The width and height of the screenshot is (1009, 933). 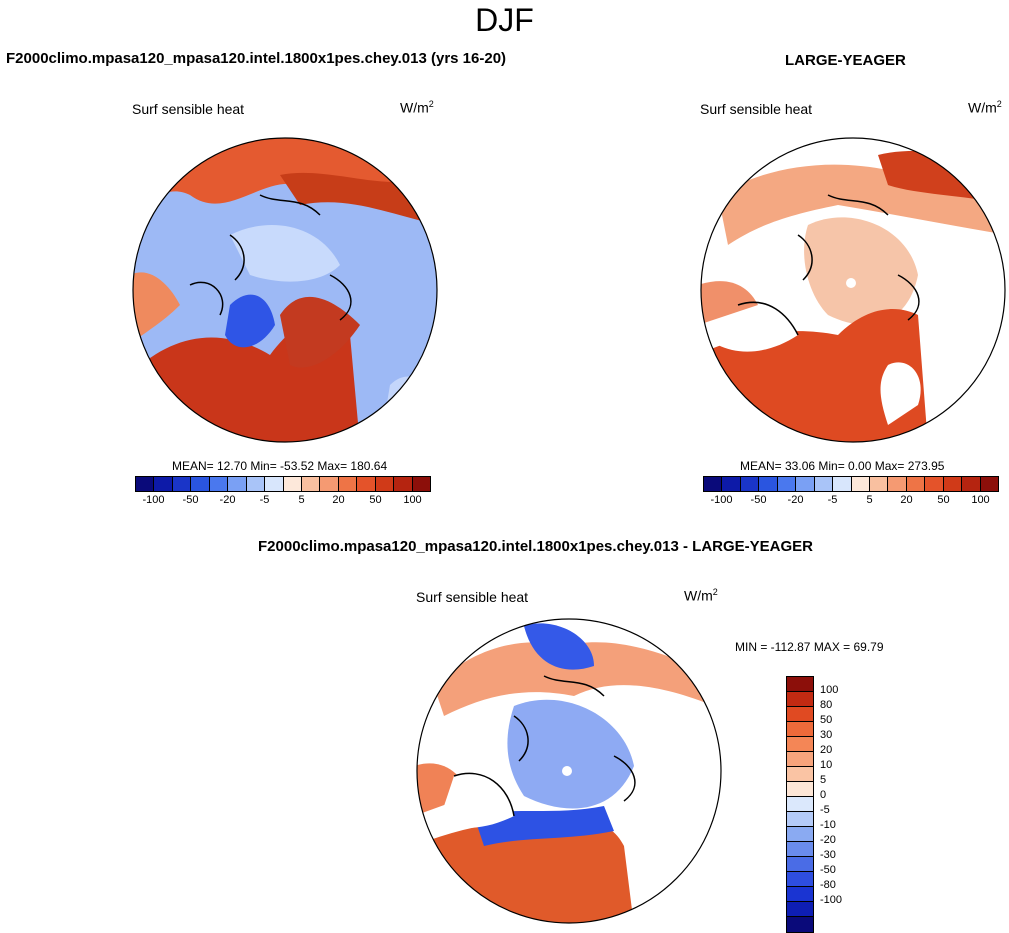 I want to click on panel2-variable: Surf sensible heat, so click(x=756, y=109).